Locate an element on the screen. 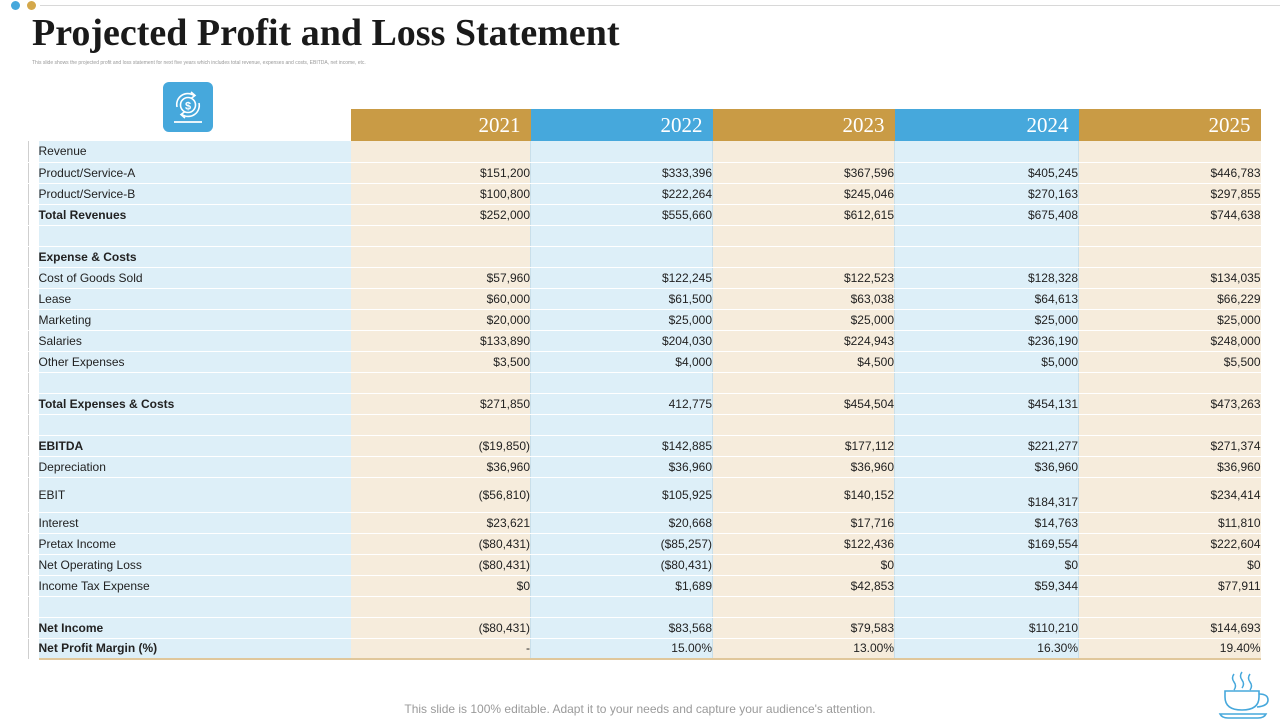  year-header: 2024 is located at coordinates (986, 125).